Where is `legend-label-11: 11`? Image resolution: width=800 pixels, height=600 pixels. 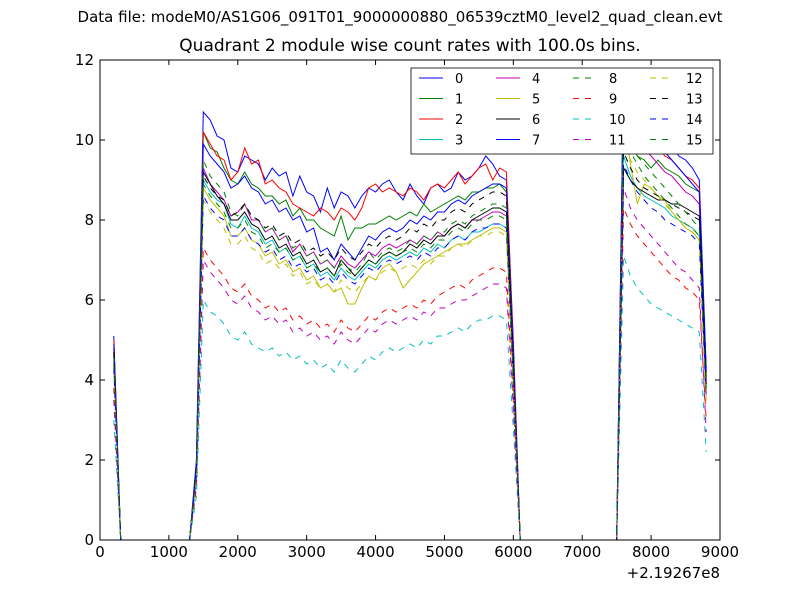 legend-label-11: 11 is located at coordinates (617, 141).